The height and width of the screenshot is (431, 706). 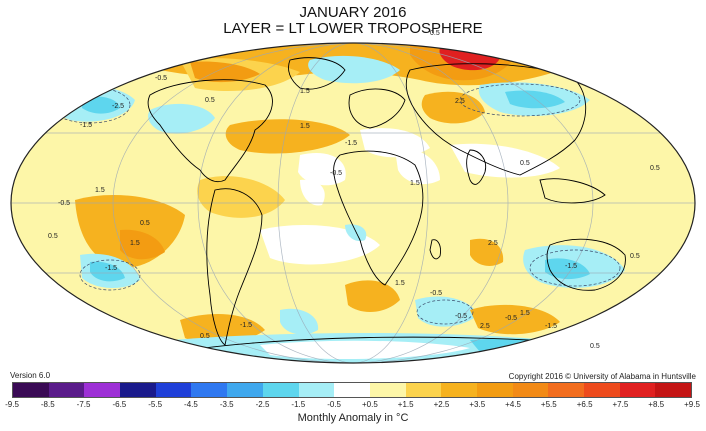 What do you see at coordinates (584, 404) in the screenshot?
I see `scale-tick-label: +6.5` at bounding box center [584, 404].